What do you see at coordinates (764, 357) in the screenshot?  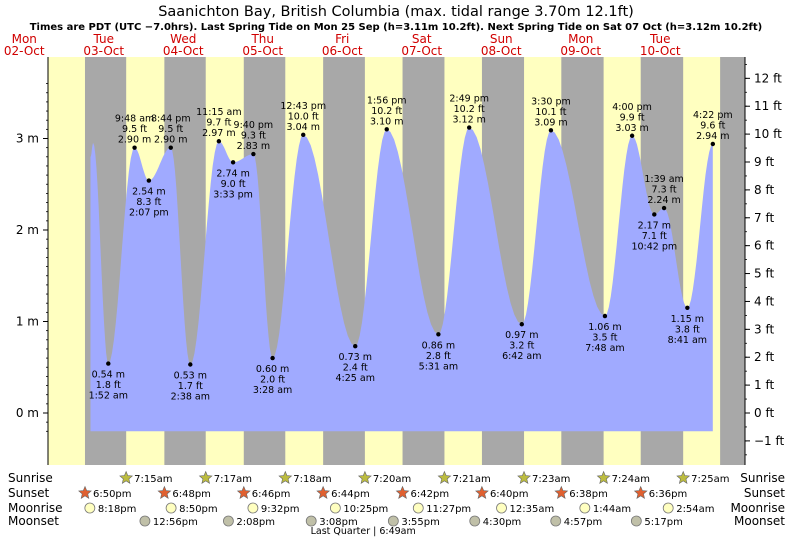 I see `y-tick-label-right: 2 ft` at bounding box center [764, 357].